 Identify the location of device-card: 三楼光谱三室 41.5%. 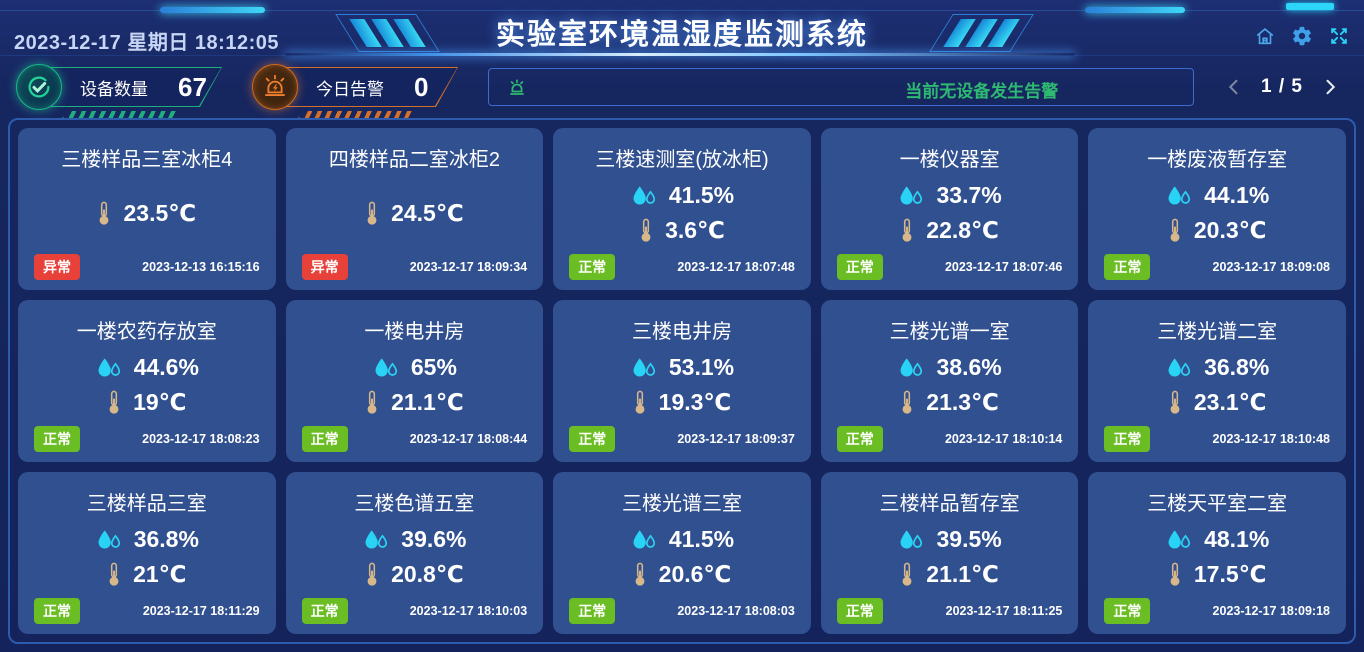
(682, 553).